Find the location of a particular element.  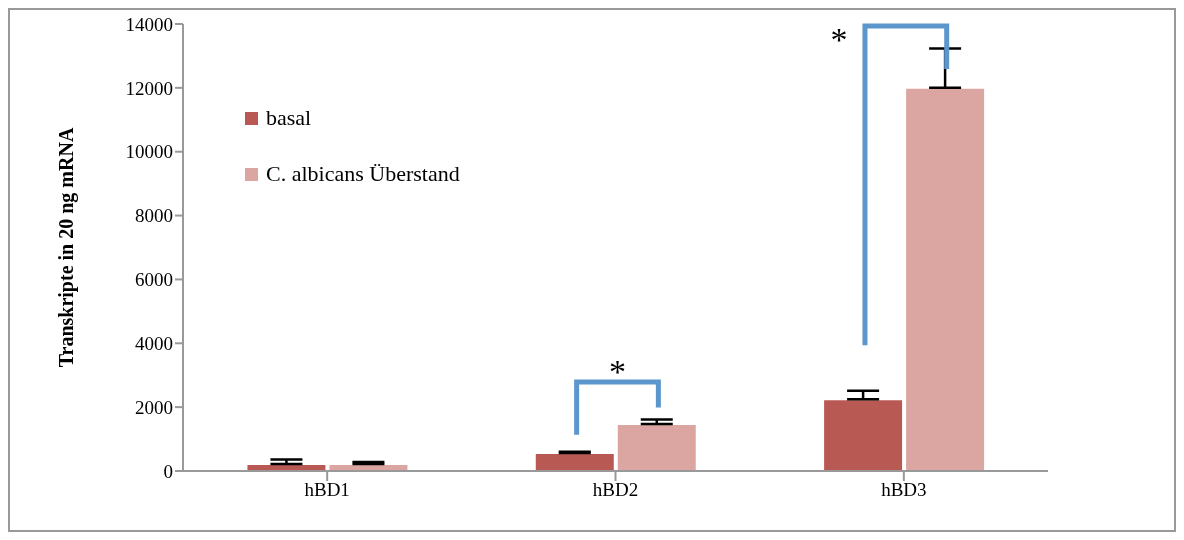

y-tick-label: 12000 is located at coordinates (149, 88).